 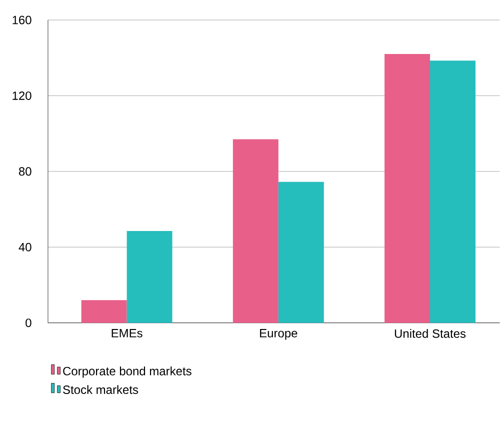 I want to click on x-tick-label: Europe, so click(x=279, y=334).